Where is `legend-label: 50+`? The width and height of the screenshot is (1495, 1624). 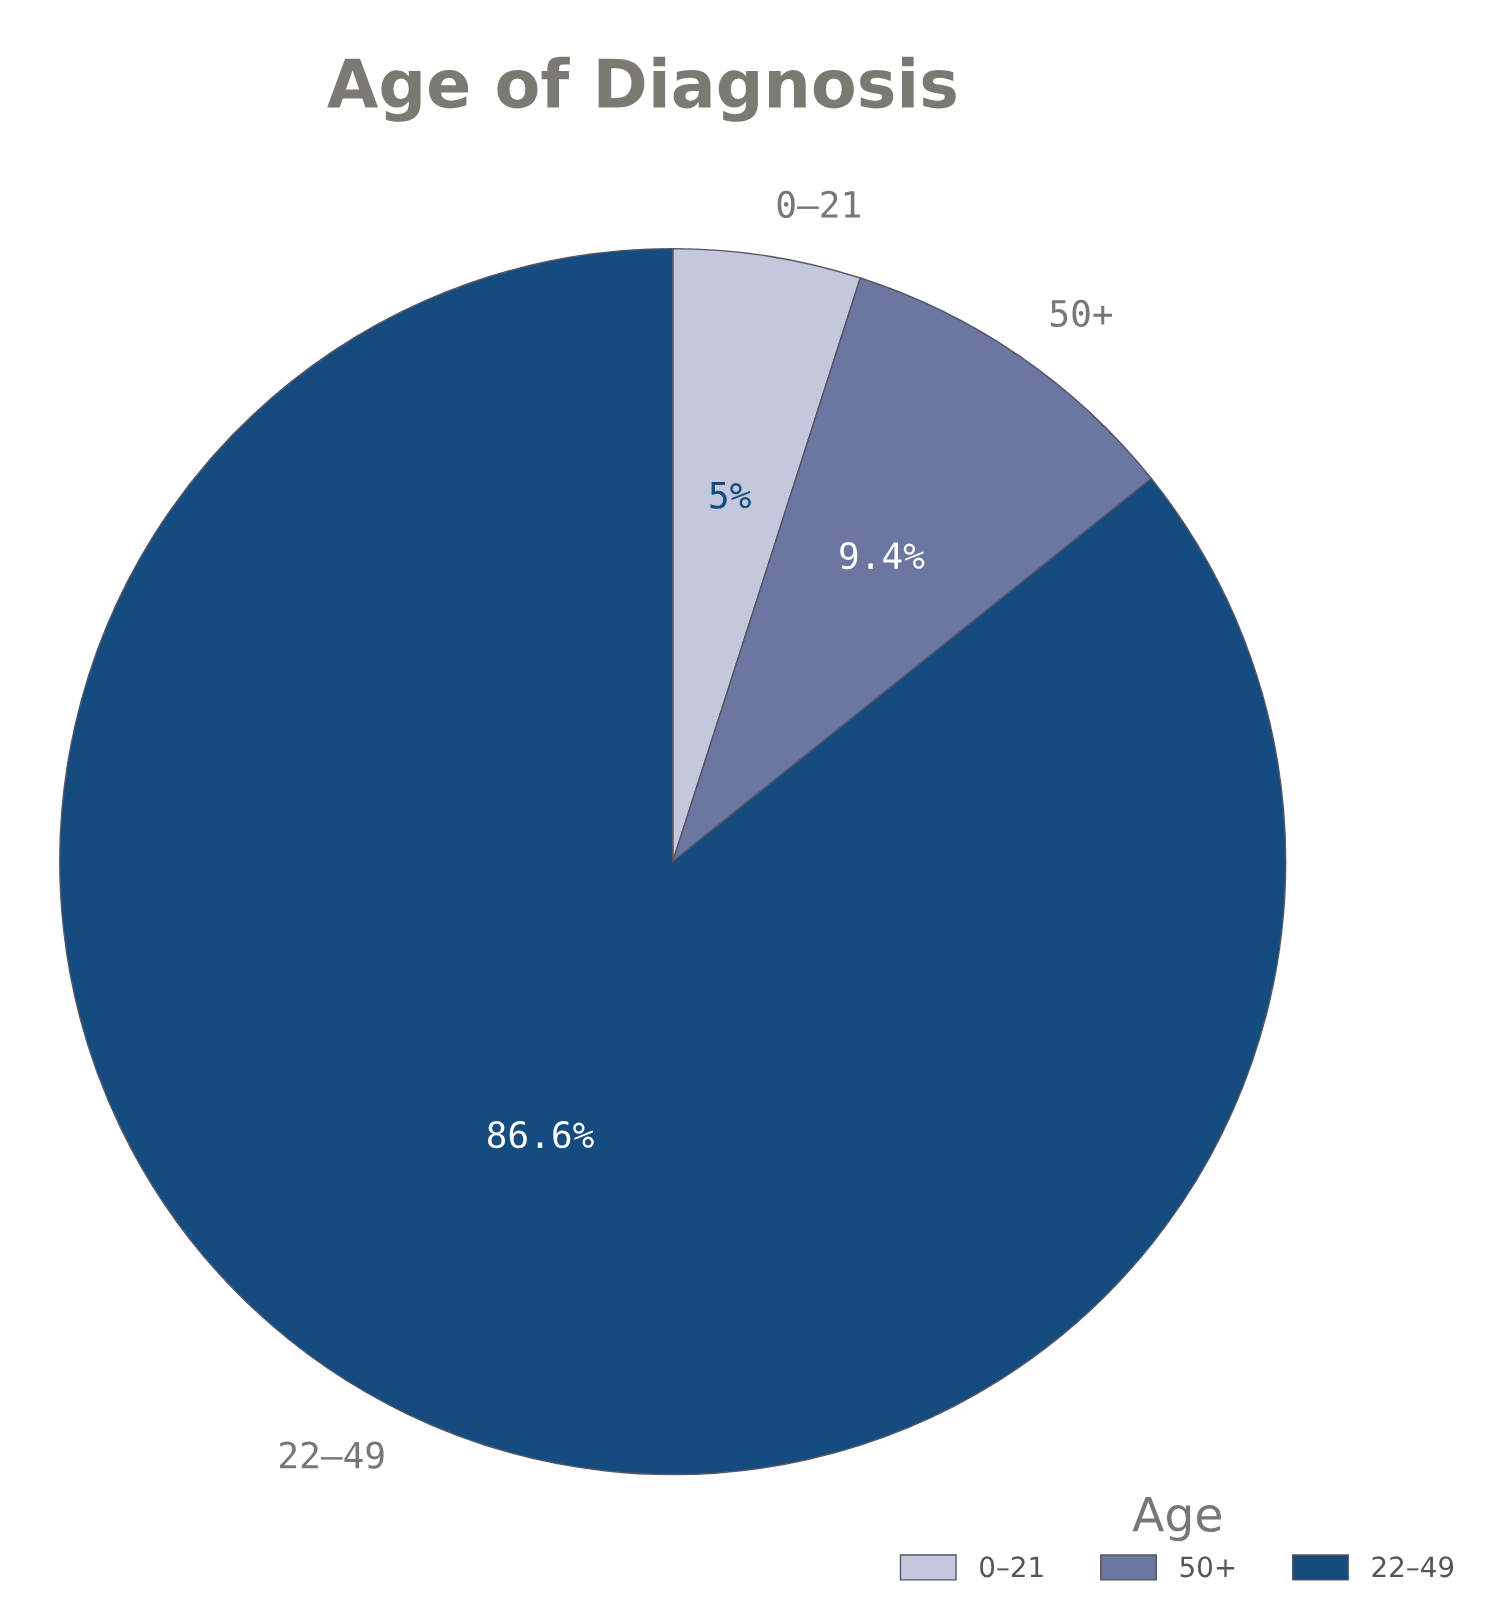
legend-label: 50+ is located at coordinates (1207, 1567).